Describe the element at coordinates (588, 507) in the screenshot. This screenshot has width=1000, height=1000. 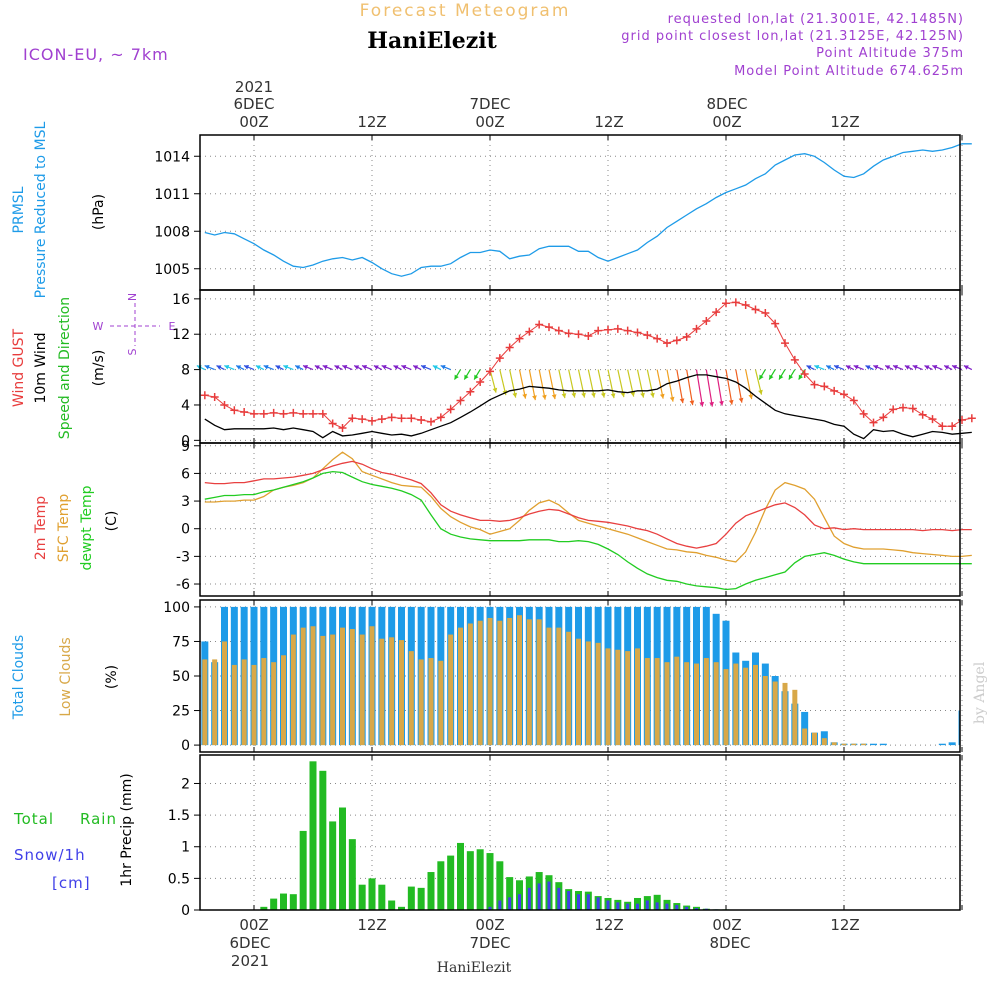
I see `sfc-temp-line` at that location.